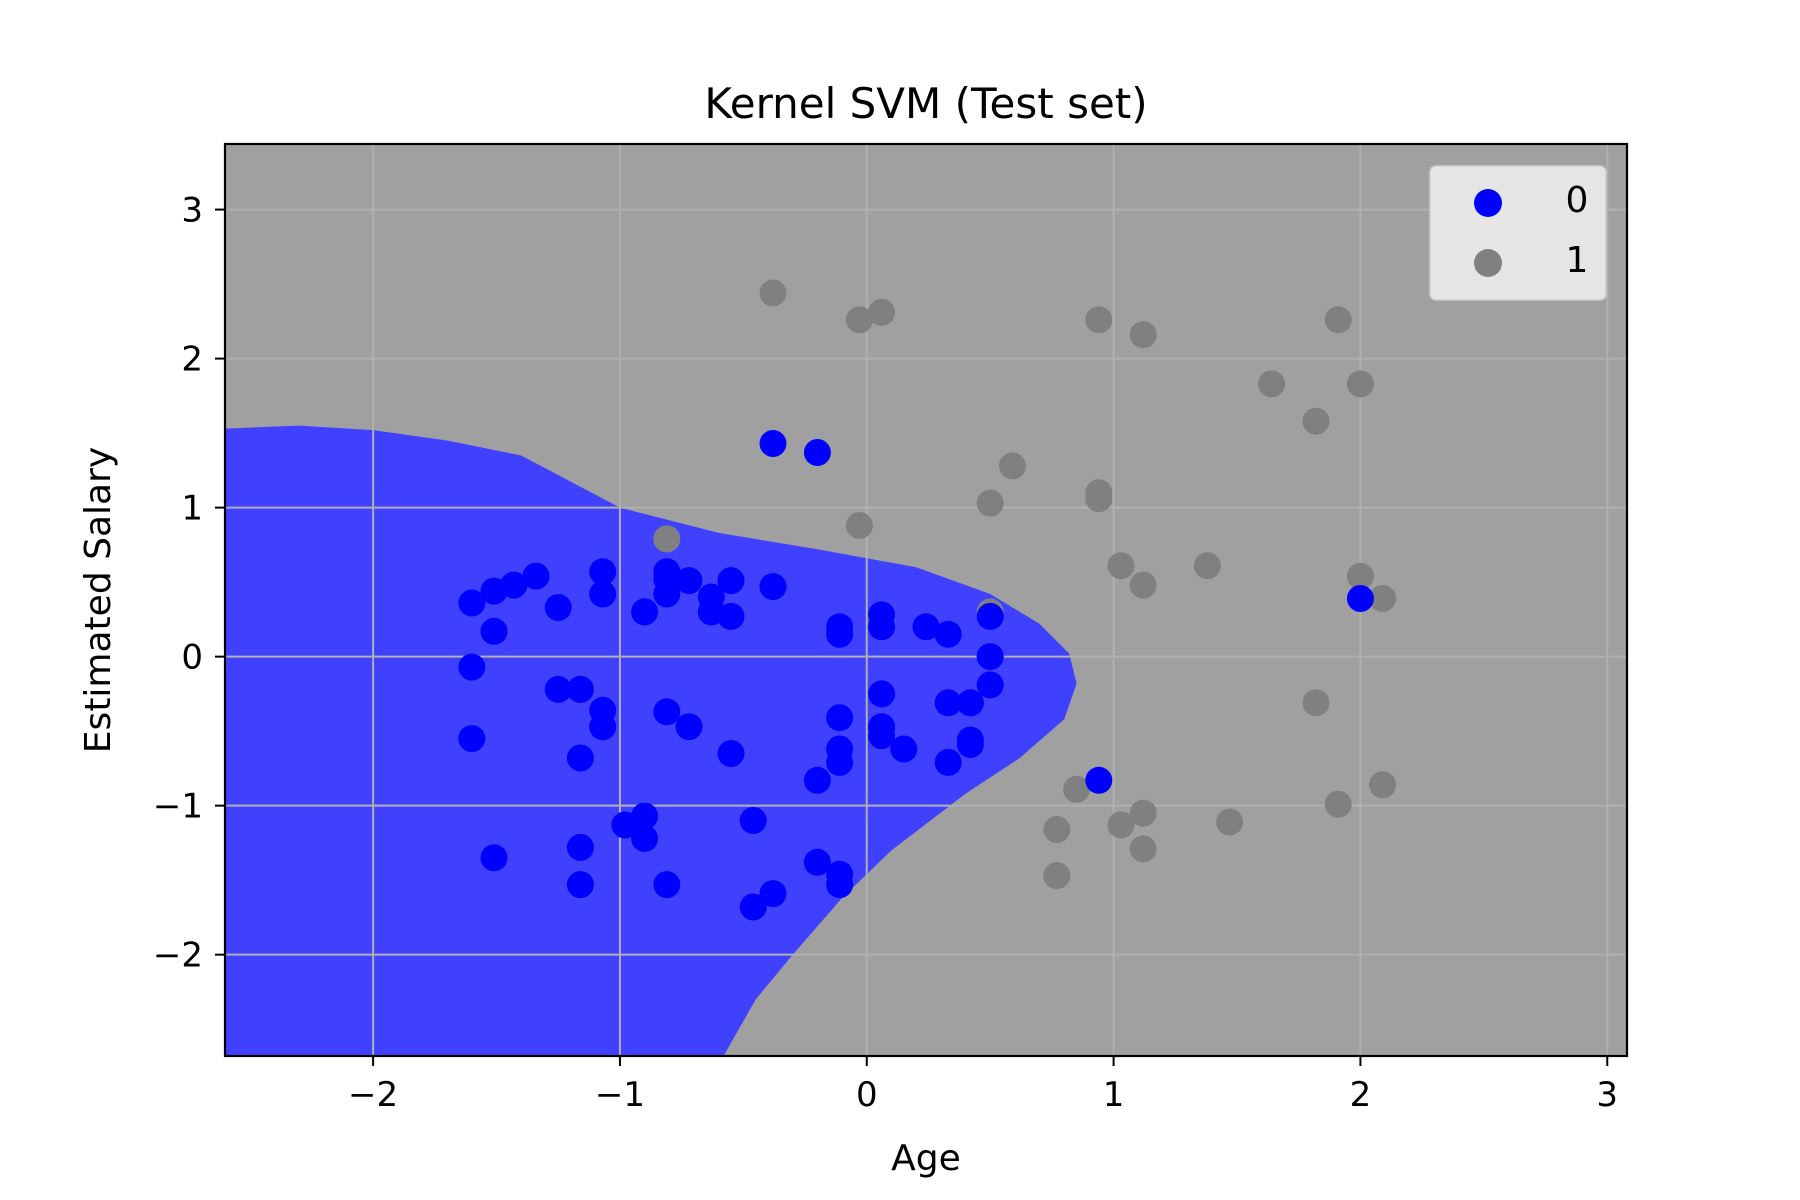  Describe the element at coordinates (192, 658) in the screenshot. I see `y-tick-label: 0` at that location.